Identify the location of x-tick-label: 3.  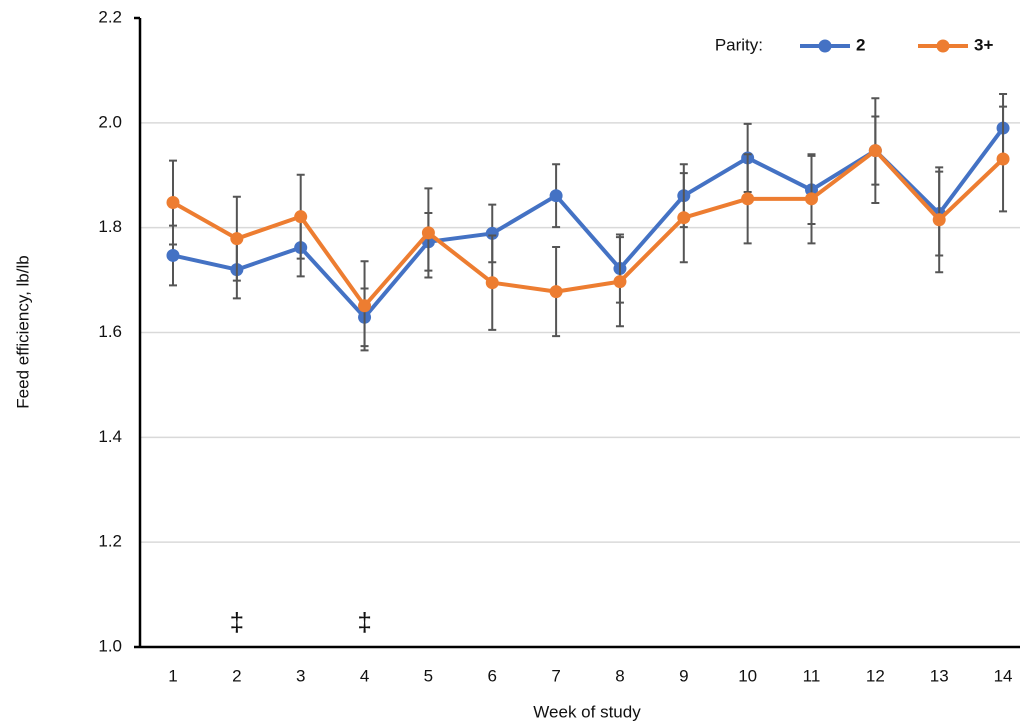
(300, 675).